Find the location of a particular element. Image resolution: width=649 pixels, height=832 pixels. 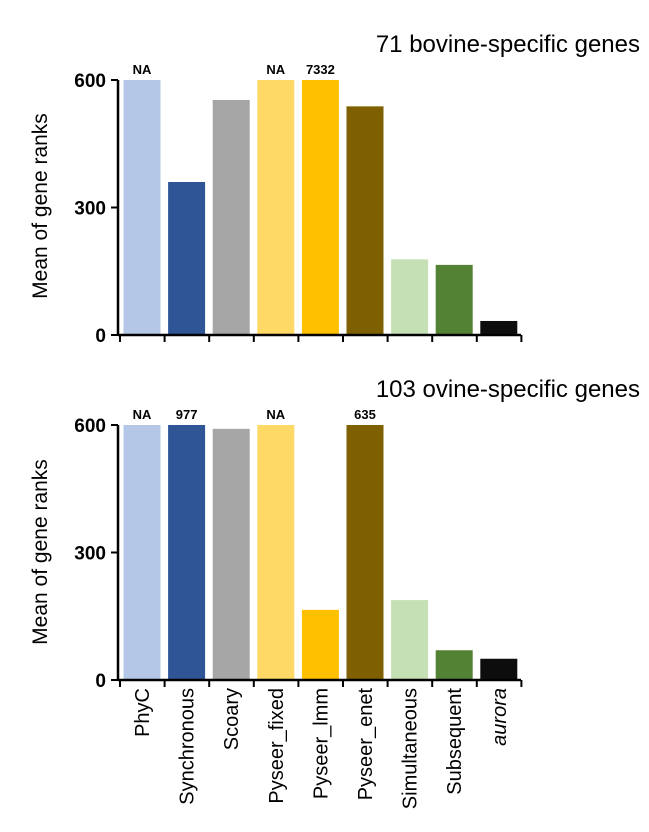

x-tick-label: PhyC is located at coordinates (143, 712).